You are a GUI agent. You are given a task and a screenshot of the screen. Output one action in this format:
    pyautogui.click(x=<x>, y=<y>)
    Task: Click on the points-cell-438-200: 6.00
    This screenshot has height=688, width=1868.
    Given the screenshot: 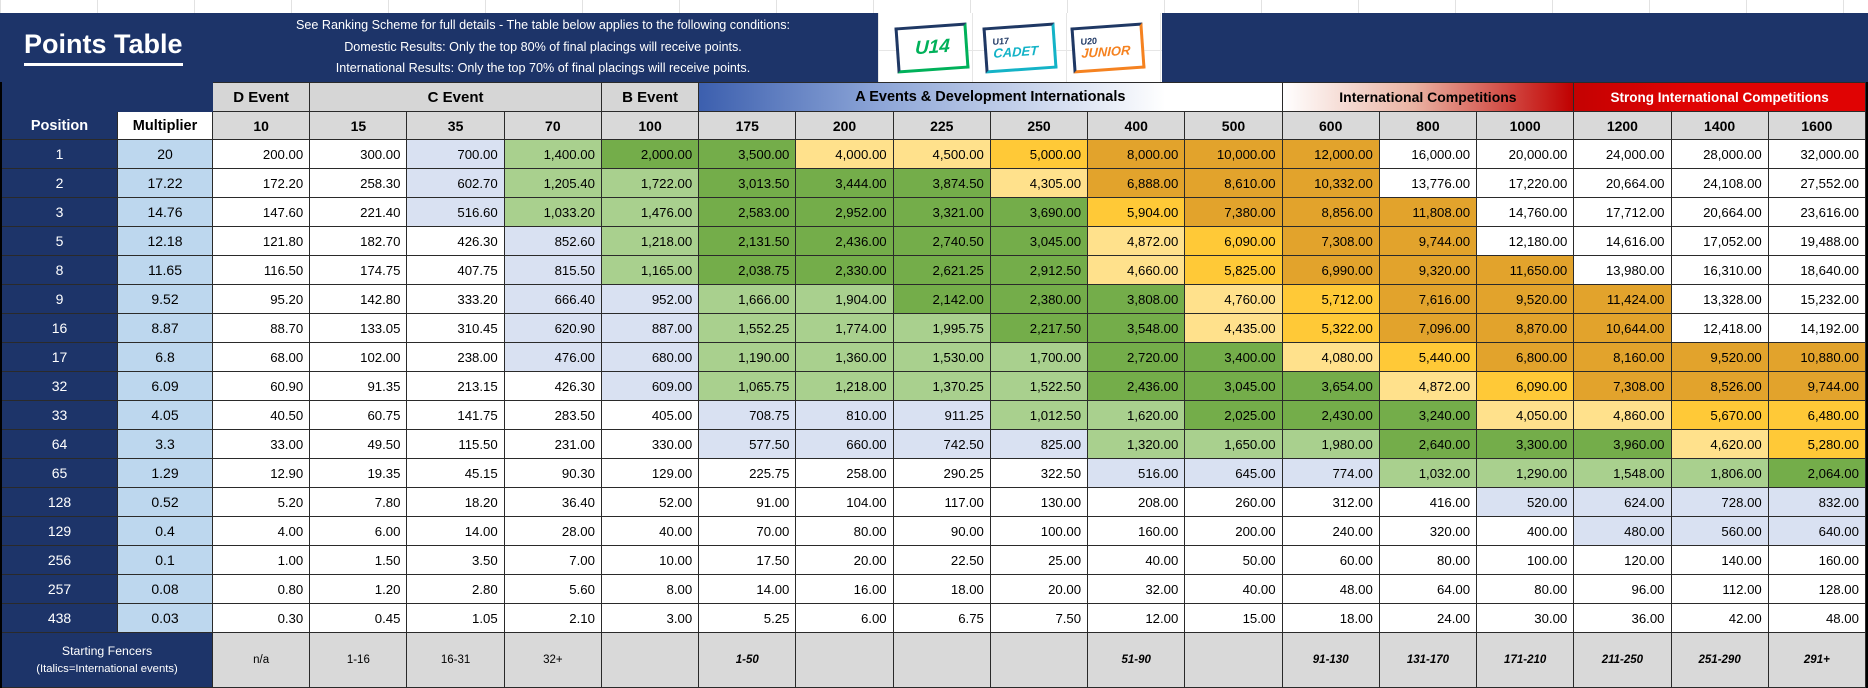 What is the action you would take?
    pyautogui.click(x=845, y=618)
    